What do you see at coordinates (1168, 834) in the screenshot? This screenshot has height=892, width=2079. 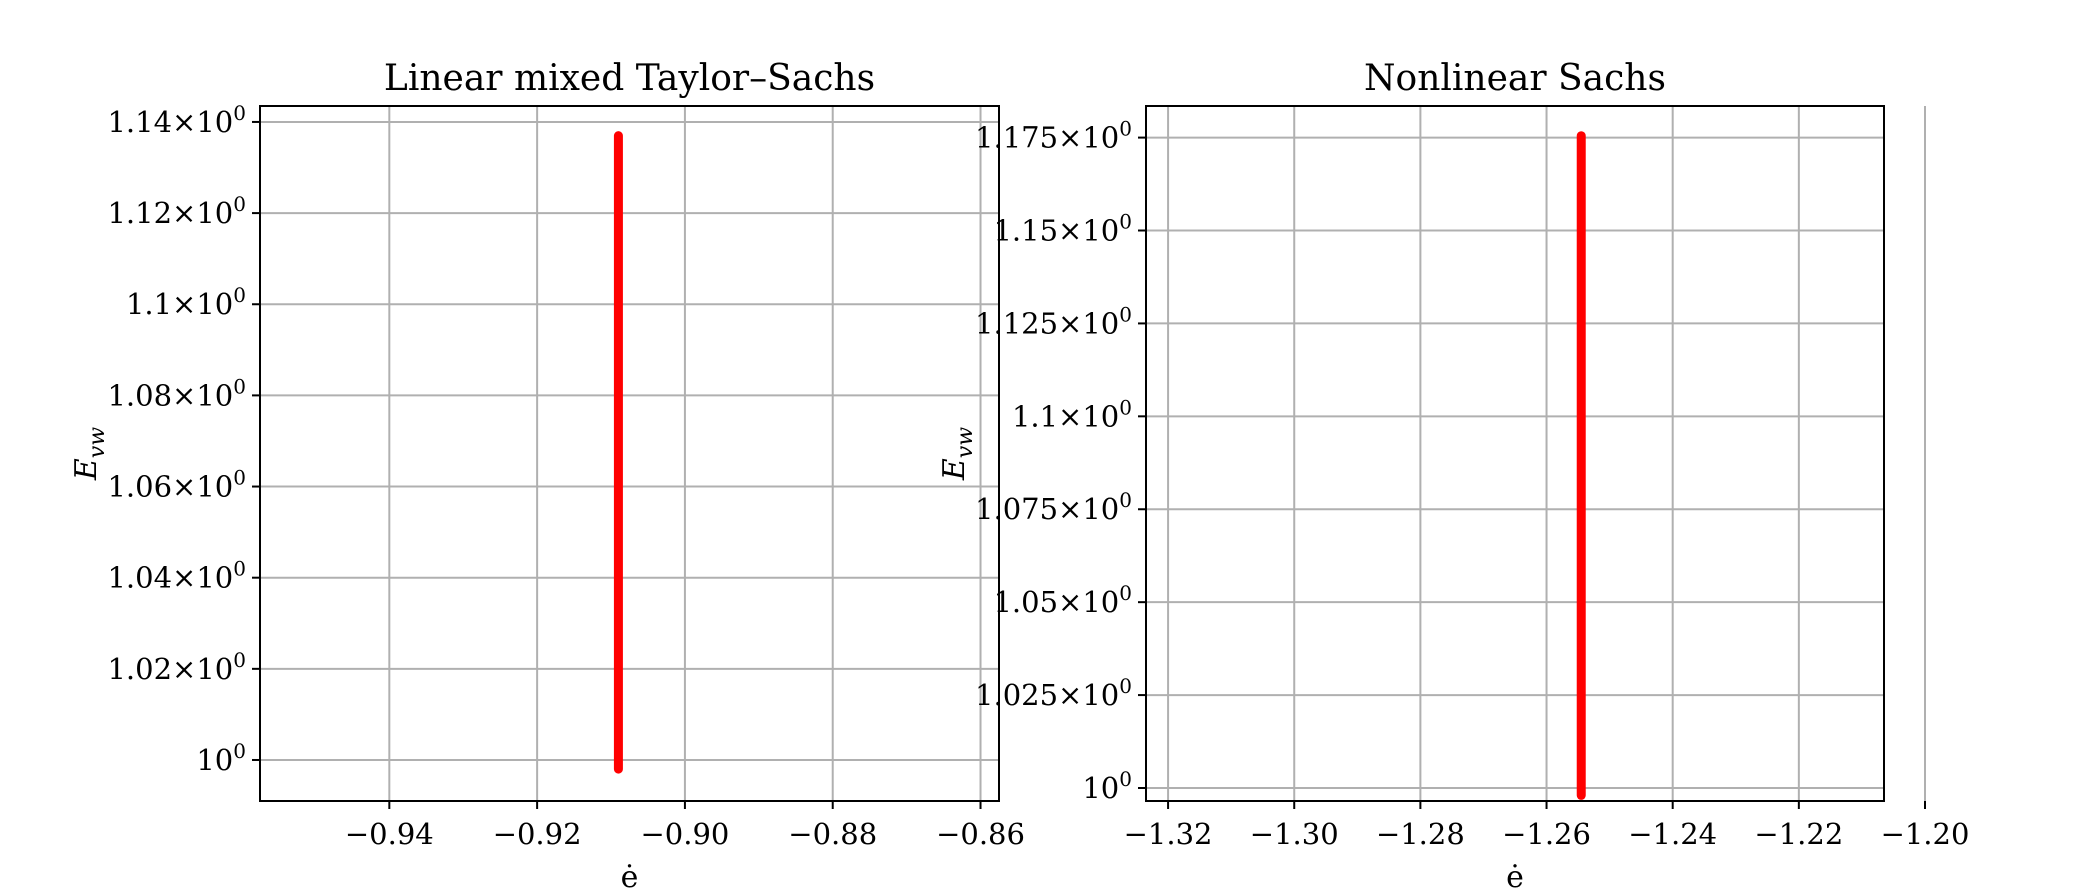 I see `x-tick-label: −1.32` at bounding box center [1168, 834].